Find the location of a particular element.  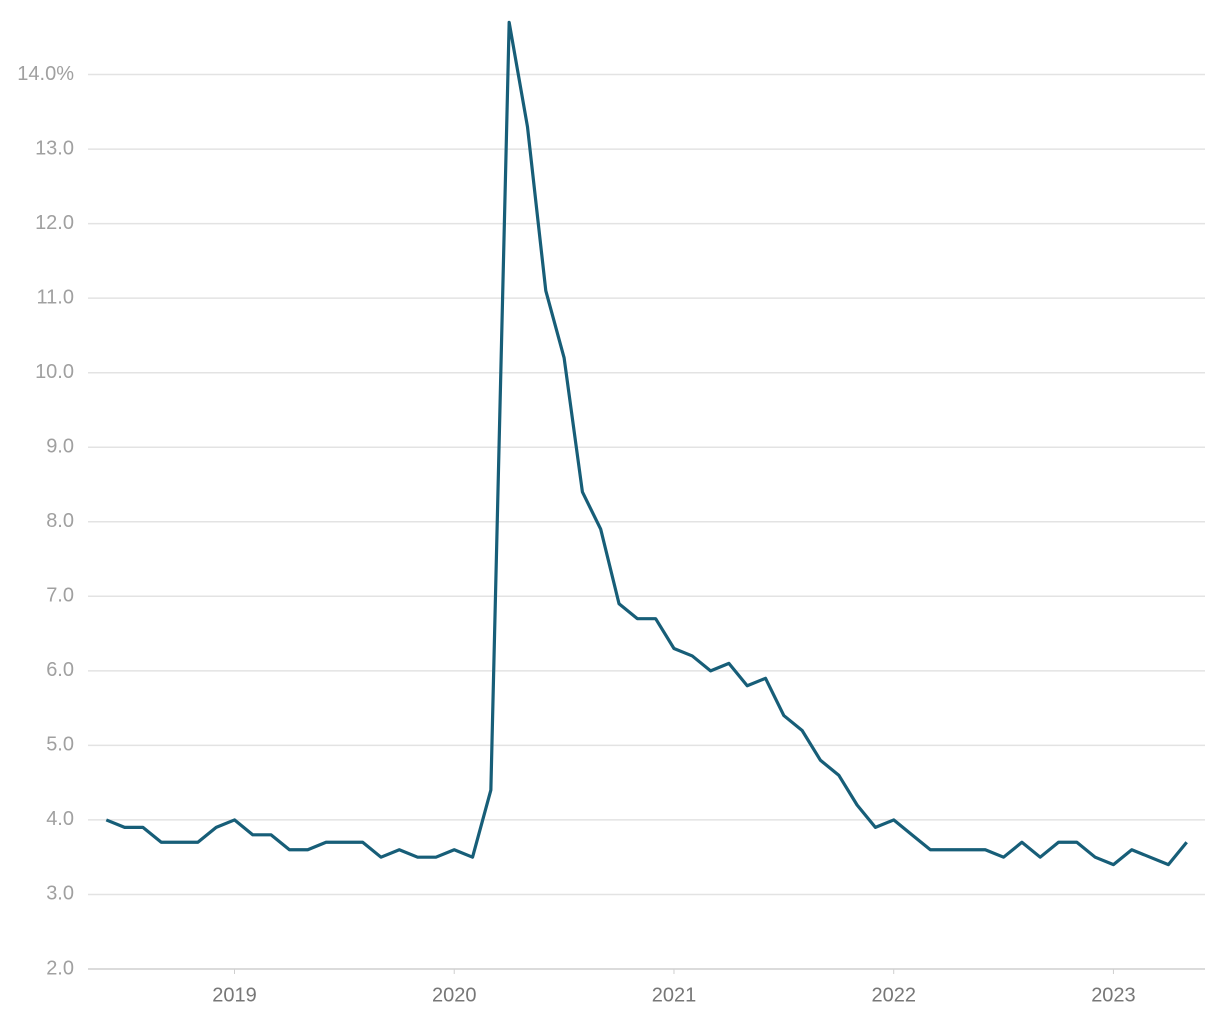

y-tick-label: 14.0% is located at coordinates (45, 74).